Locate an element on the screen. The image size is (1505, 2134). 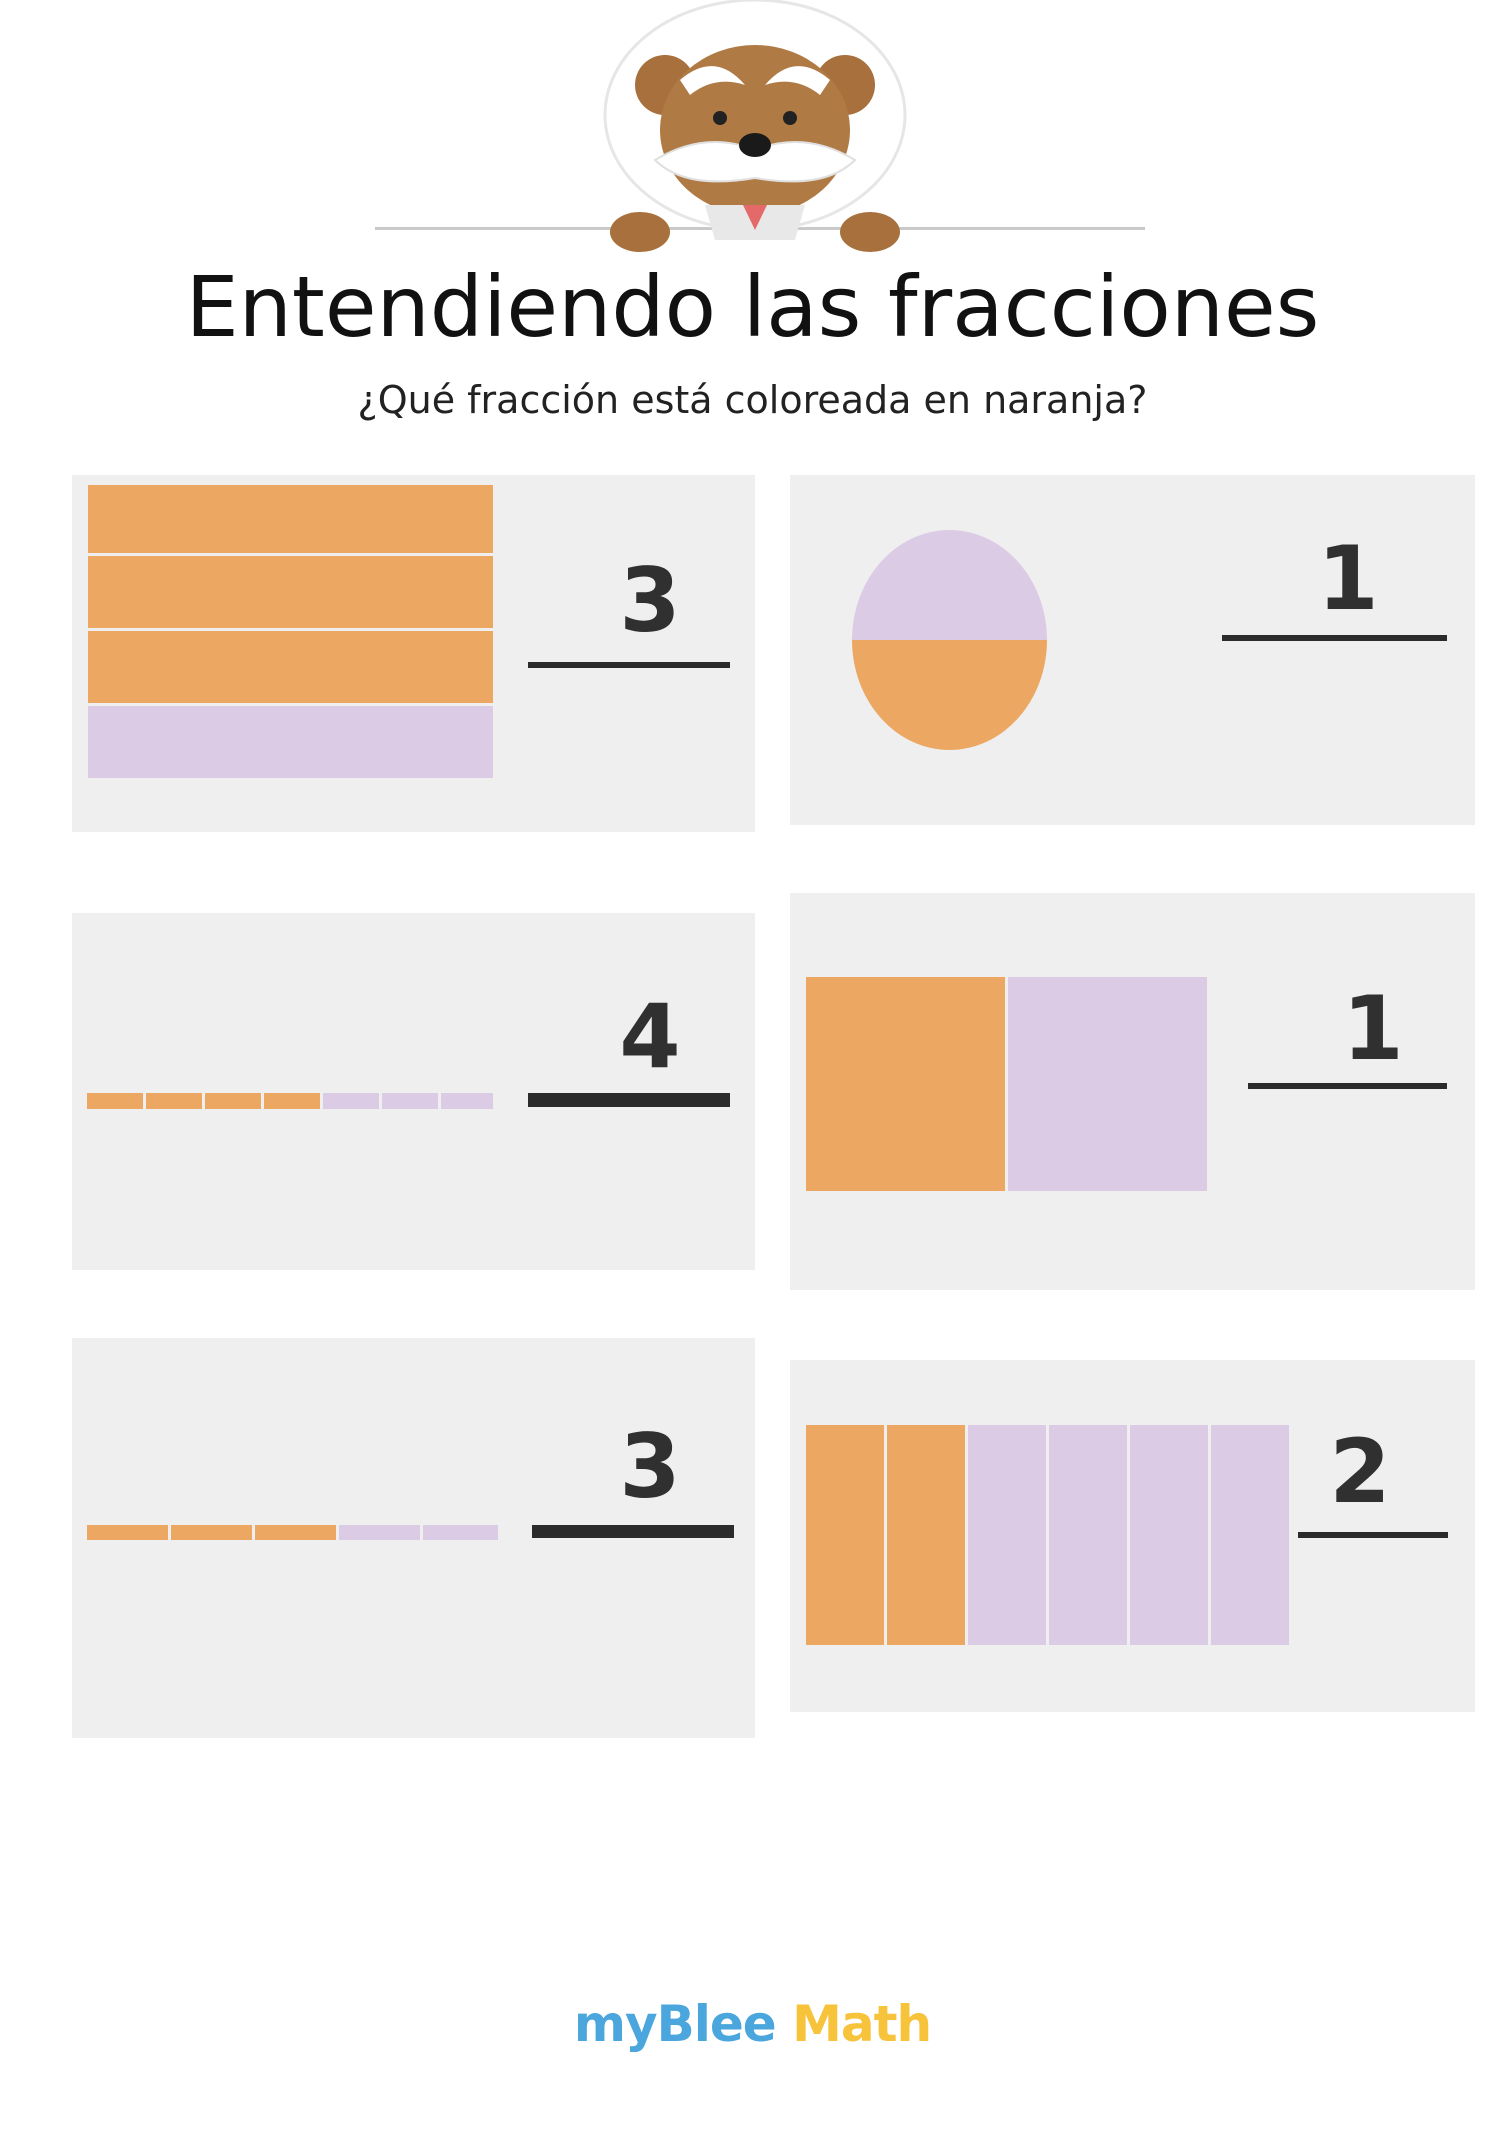
page-title: Entendiendo las fracciones is located at coordinates (752, 307).